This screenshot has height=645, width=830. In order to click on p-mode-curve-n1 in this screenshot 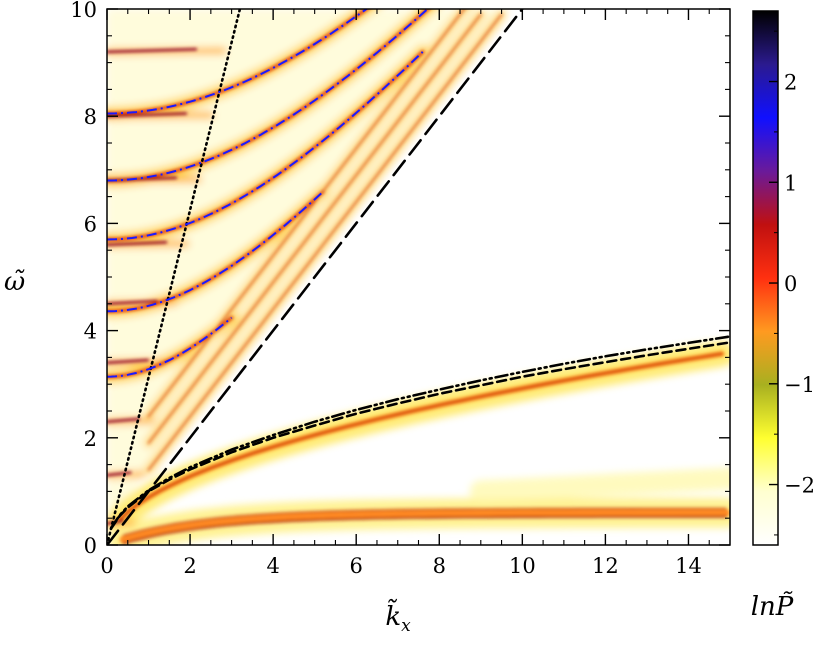, I will do `click(170, 347)`.